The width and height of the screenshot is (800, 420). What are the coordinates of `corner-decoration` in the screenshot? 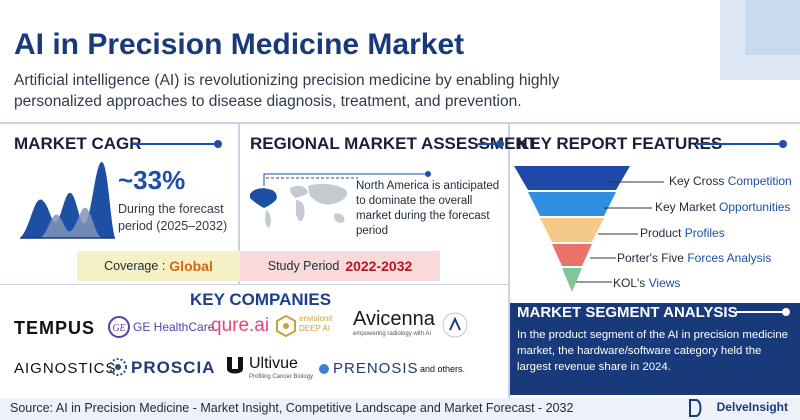 It's located at (760, 40).